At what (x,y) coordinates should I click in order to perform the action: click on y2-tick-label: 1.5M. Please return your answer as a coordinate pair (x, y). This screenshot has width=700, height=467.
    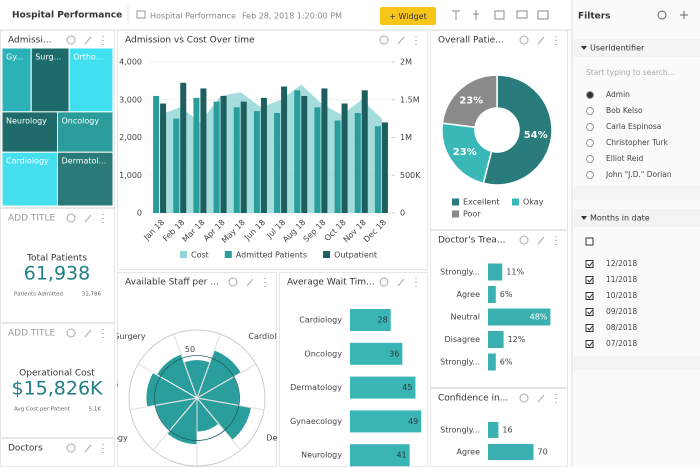
    Looking at the image, I should click on (410, 99).